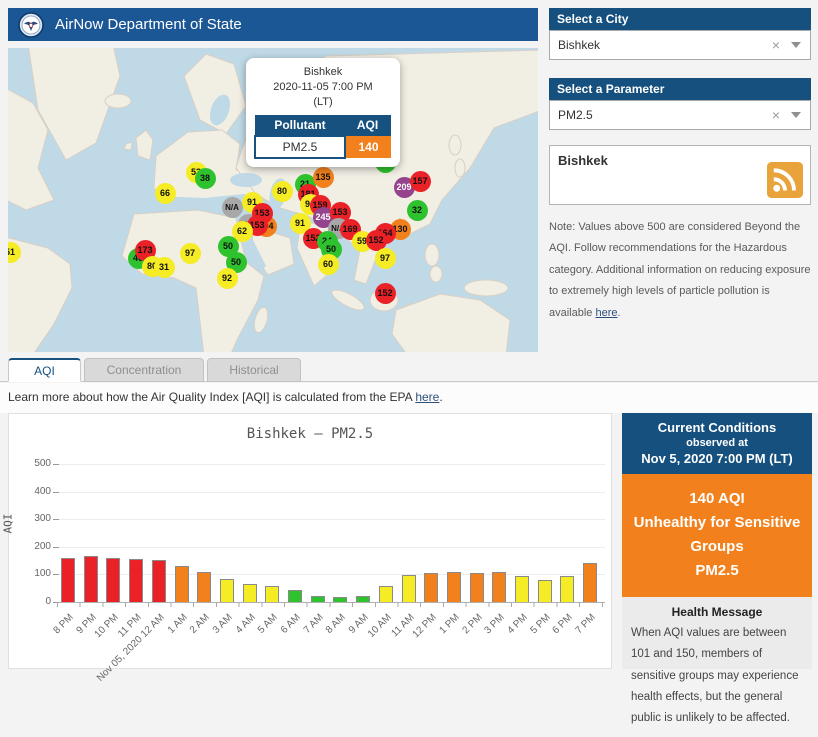 The image size is (818, 737). What do you see at coordinates (323, 177) in the screenshot?
I see `aqi-map-marker: 135` at bounding box center [323, 177].